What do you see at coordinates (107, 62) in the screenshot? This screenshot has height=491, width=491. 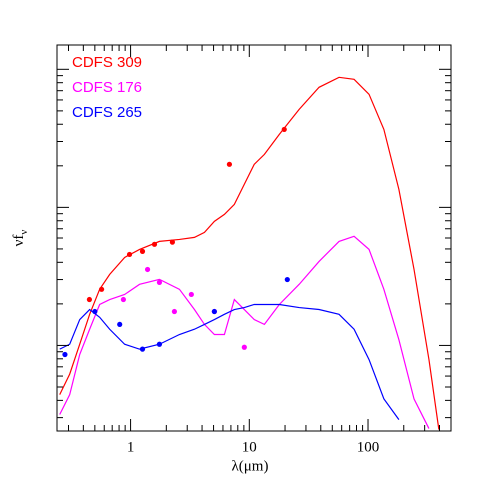 I see `legend-entry: CDFS 309` at bounding box center [107, 62].